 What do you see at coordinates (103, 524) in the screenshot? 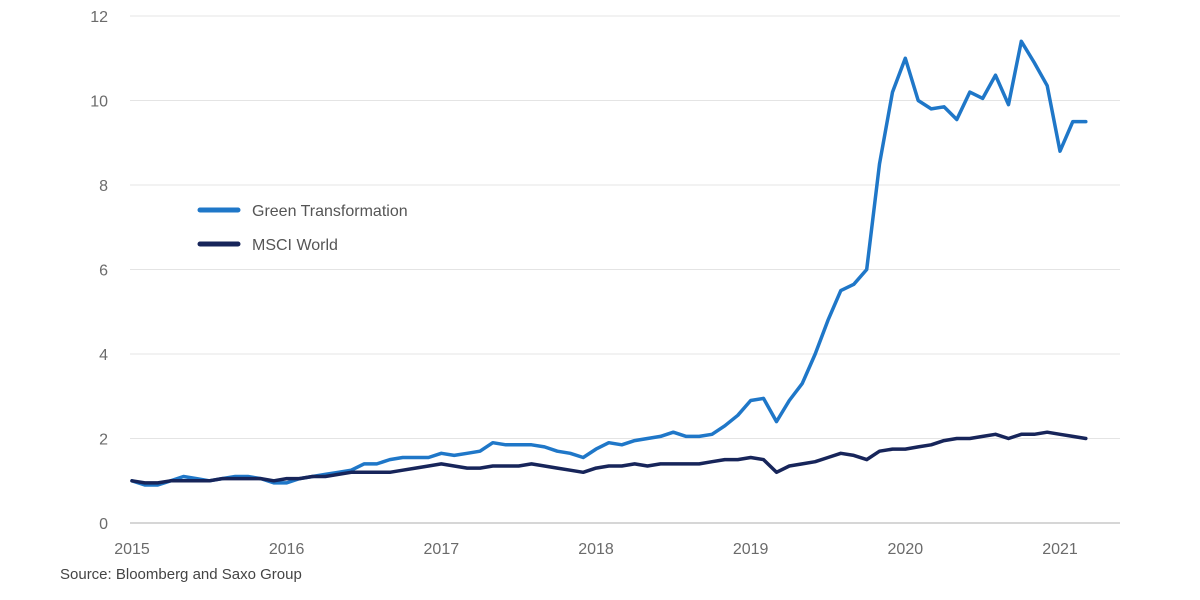
I see `y-tick-label: 0` at bounding box center [103, 524].